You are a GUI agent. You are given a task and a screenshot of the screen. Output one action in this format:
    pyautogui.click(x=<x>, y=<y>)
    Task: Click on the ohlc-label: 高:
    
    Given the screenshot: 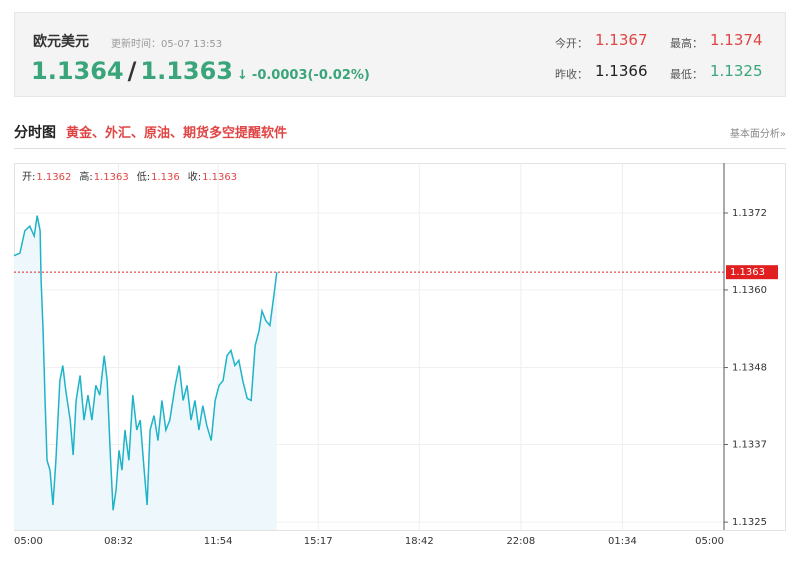 What is the action you would take?
    pyautogui.click(x=85, y=176)
    